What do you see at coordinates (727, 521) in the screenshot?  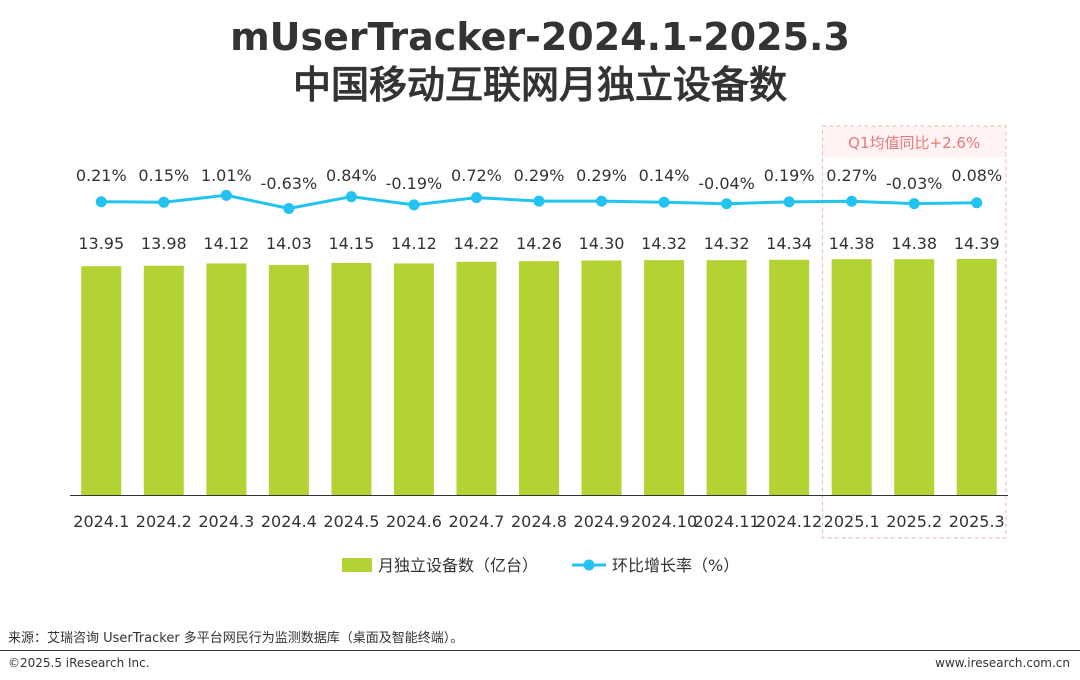 I see `x-tick-label-2024.11: 2024.11` at bounding box center [727, 521].